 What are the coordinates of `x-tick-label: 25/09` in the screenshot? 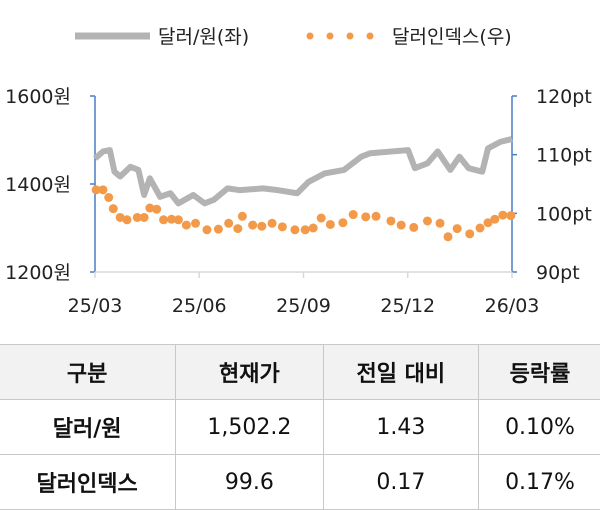 It's located at (303, 306).